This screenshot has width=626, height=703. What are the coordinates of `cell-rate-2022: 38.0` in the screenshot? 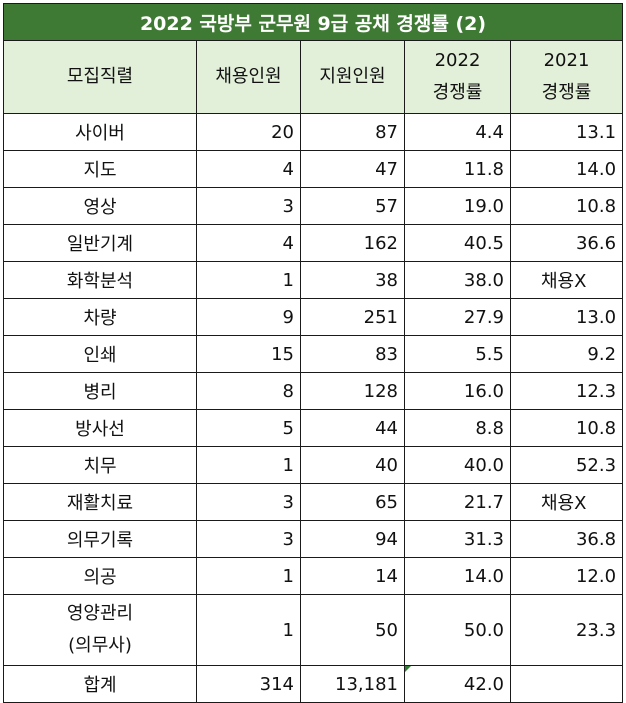 It's located at (457, 280).